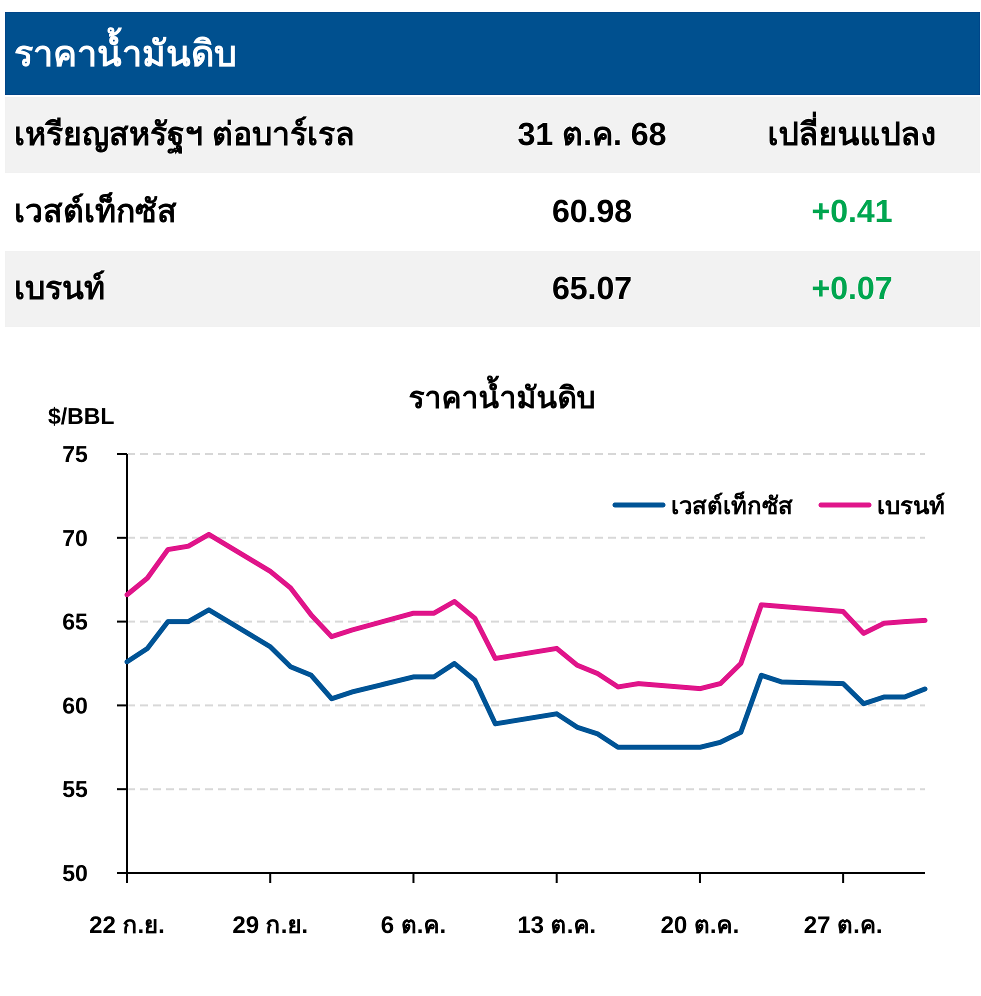  What do you see at coordinates (852, 288) in the screenshot?
I see `text: +0.07` at bounding box center [852, 288].